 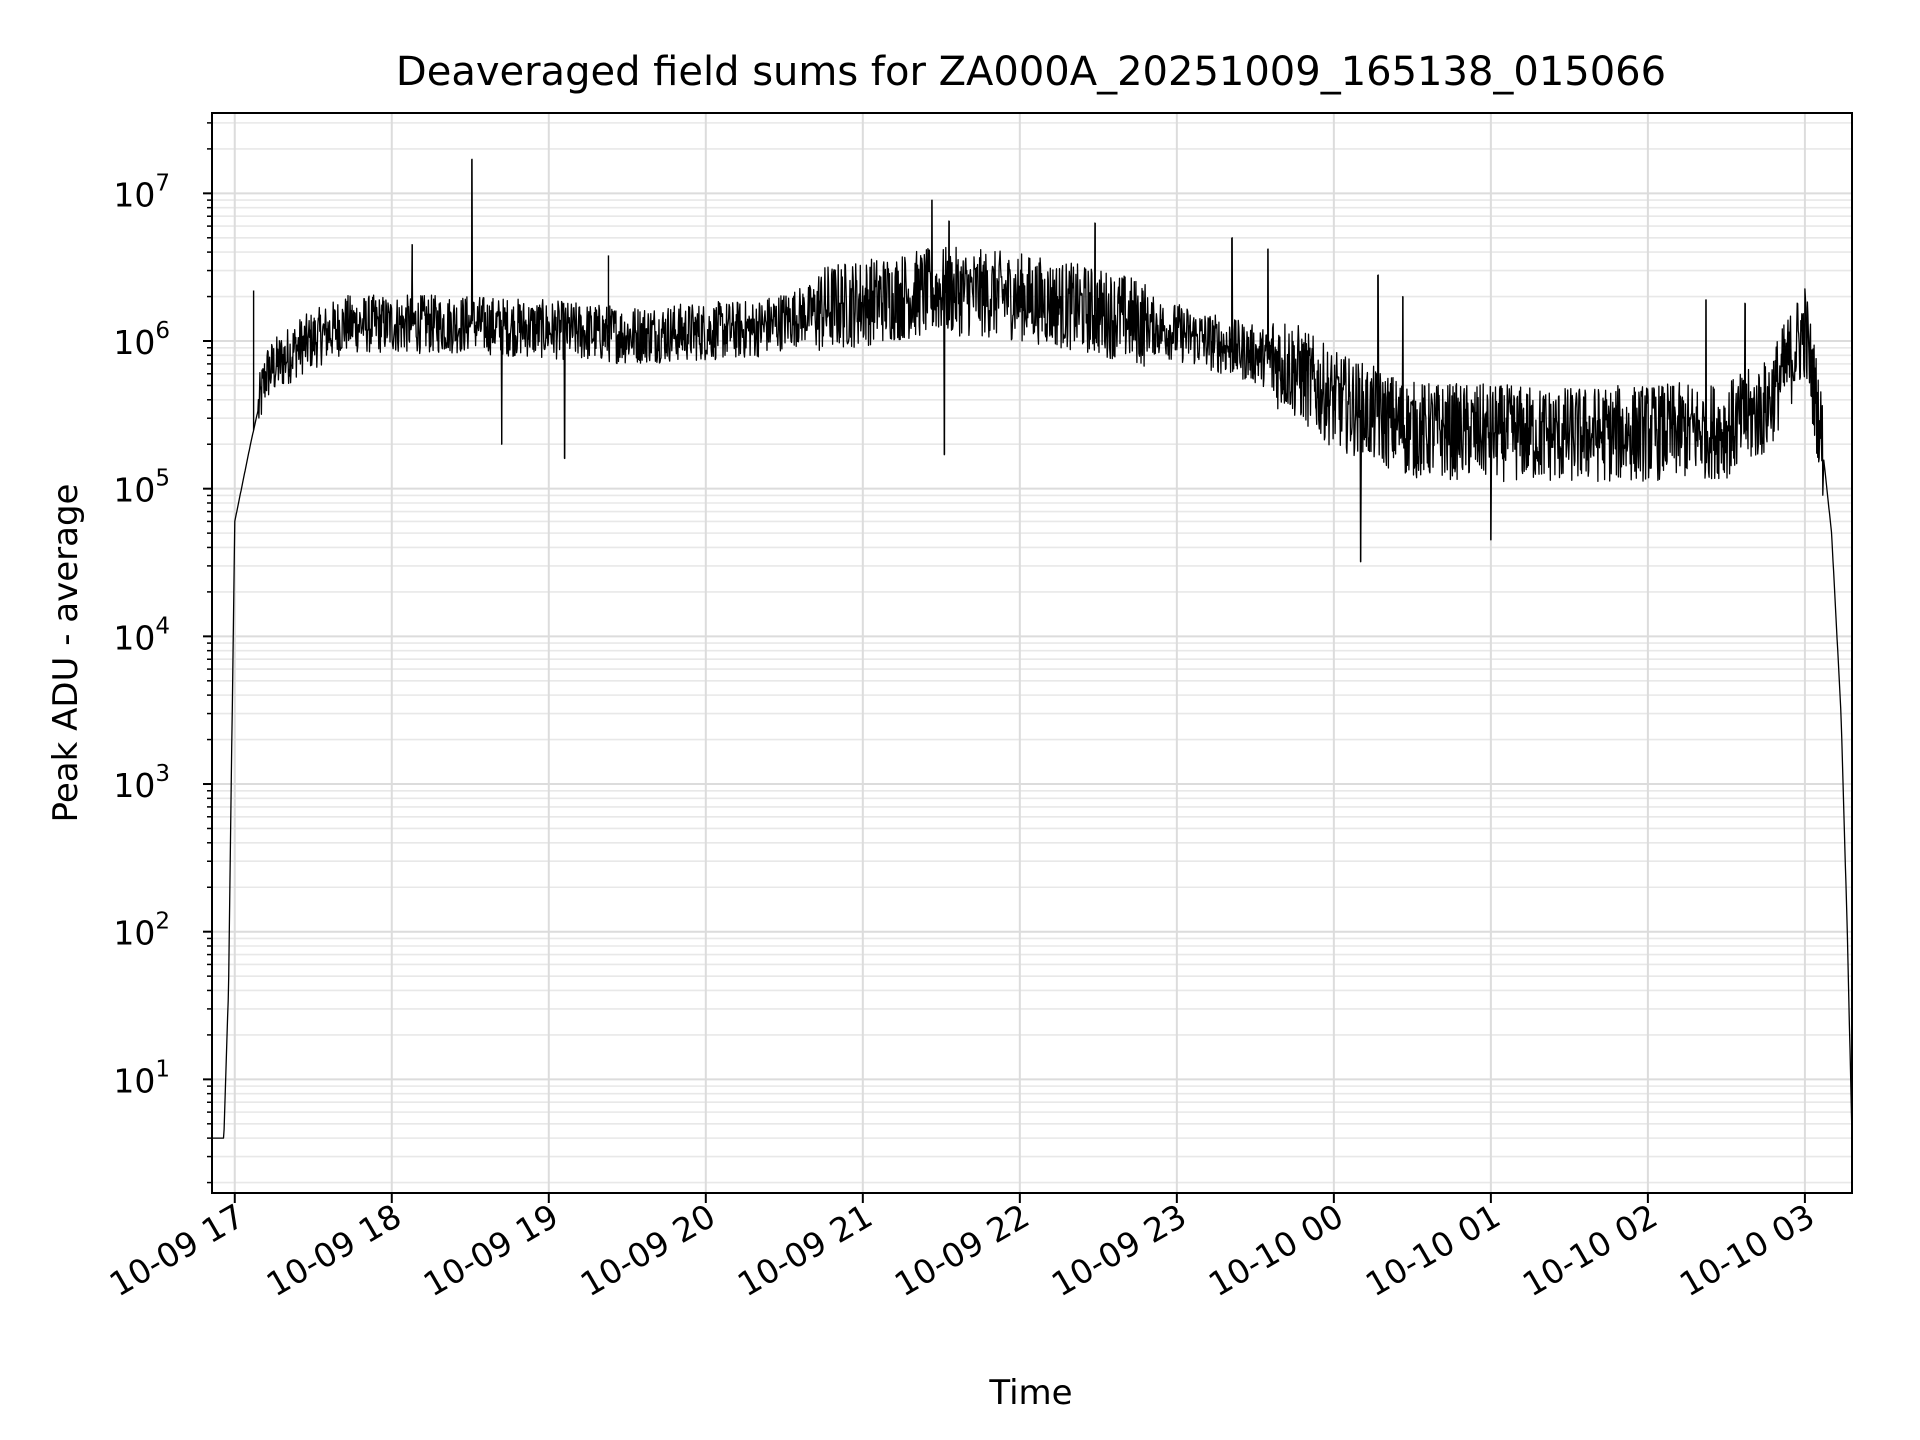 I want to click on y-tick-exponent: 6, so click(x=162, y=331).